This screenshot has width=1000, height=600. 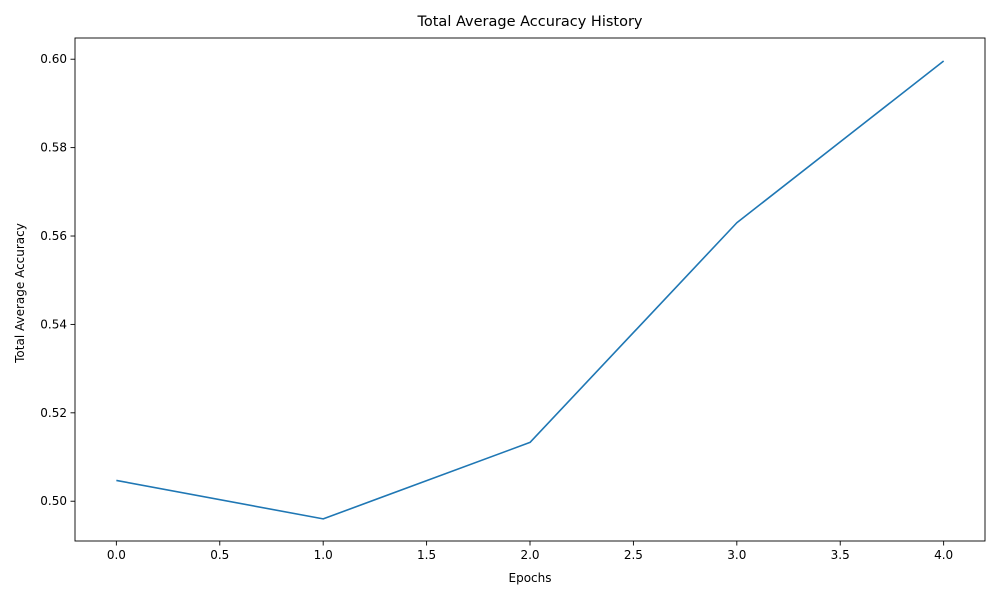 I want to click on y-tick-label: 0.54, so click(x=53, y=324).